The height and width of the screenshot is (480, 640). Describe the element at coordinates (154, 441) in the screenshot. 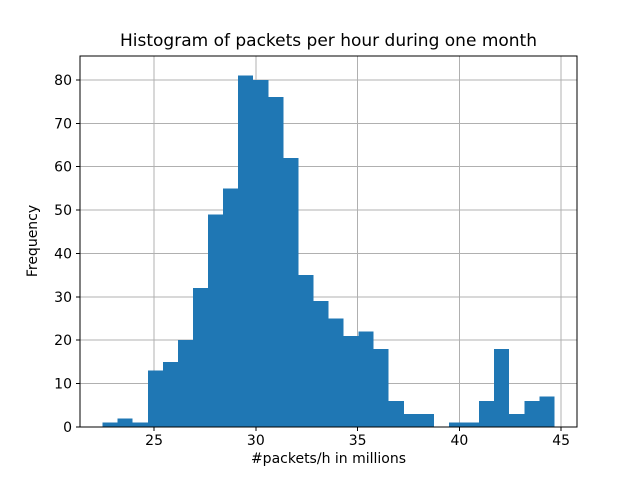

I see `x-tick-label: 25` at that location.